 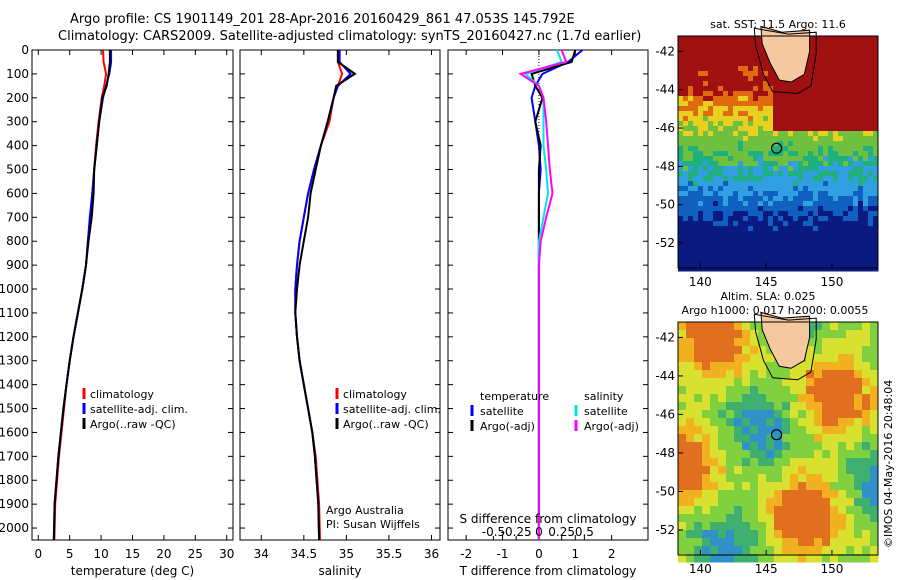 What do you see at coordinates (700, 569) in the screenshot?
I see `sla_map-xtick-label: 140` at bounding box center [700, 569].